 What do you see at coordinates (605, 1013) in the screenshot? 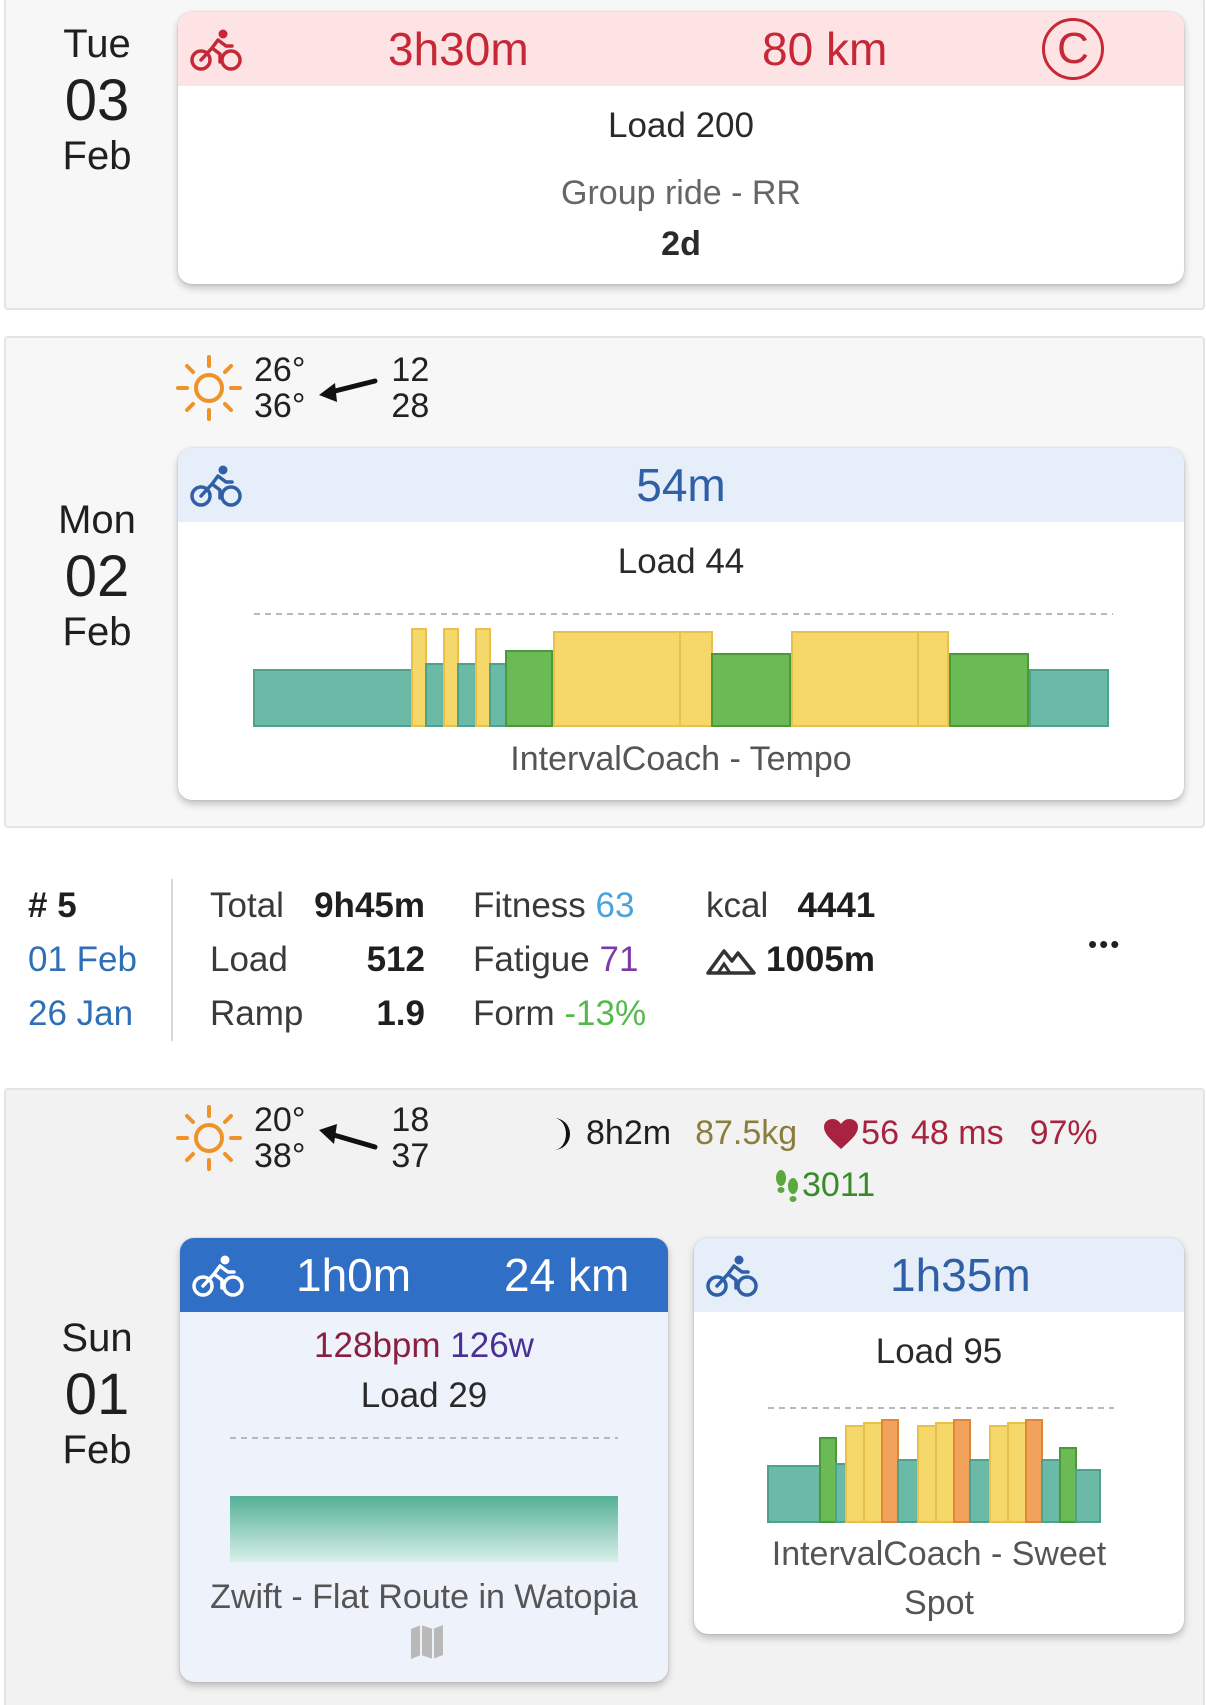
I see `form-value: -13%` at bounding box center [605, 1013].